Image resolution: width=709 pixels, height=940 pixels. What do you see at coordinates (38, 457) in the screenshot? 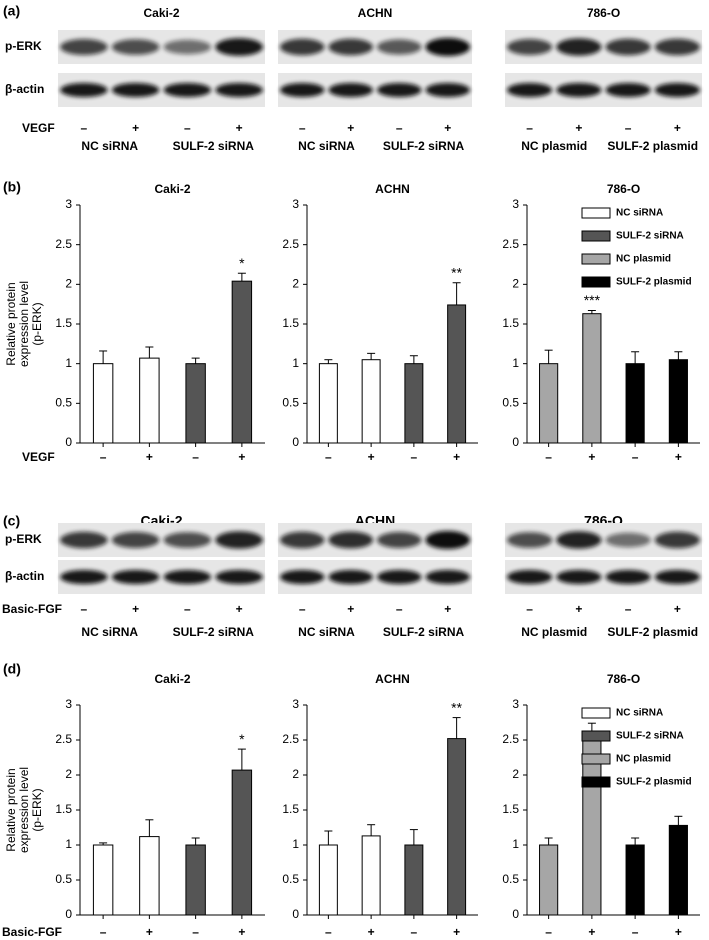
I see `x-axis-label: VEGF` at bounding box center [38, 457].